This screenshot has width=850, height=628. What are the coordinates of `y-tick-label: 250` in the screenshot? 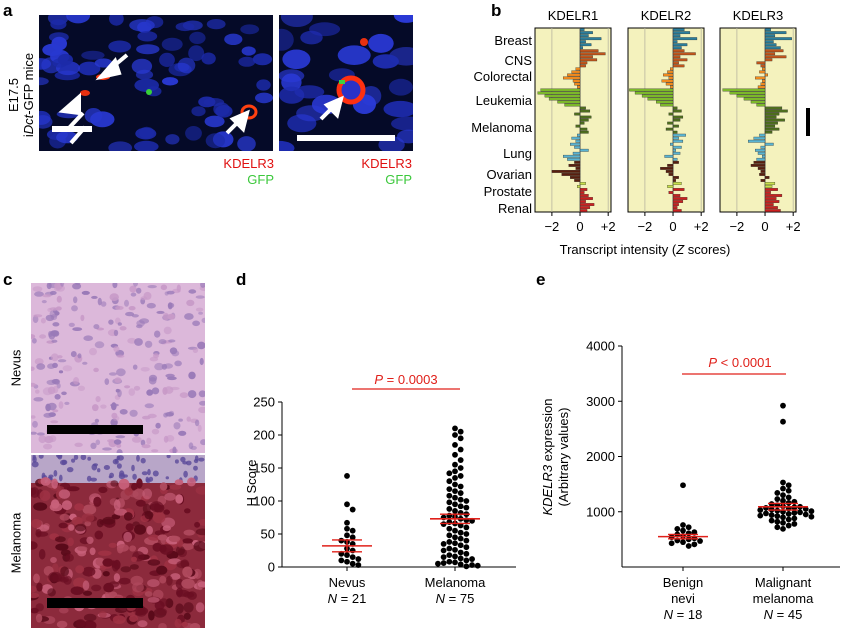 It's located at (264, 402).